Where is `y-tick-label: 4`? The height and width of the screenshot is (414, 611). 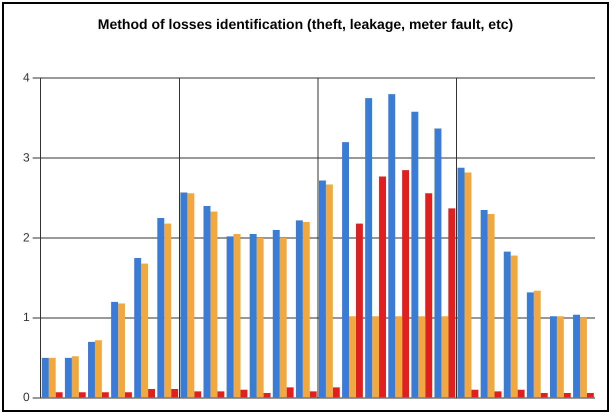 y-tick-label: 4 is located at coordinates (26, 77).